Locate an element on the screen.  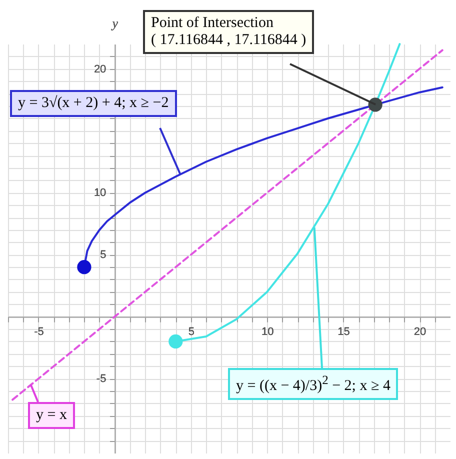
callout-box: y = ((x − 4)/3)$^{2}$ − 2; x ≥ 4 is located at coordinates (313, 384).